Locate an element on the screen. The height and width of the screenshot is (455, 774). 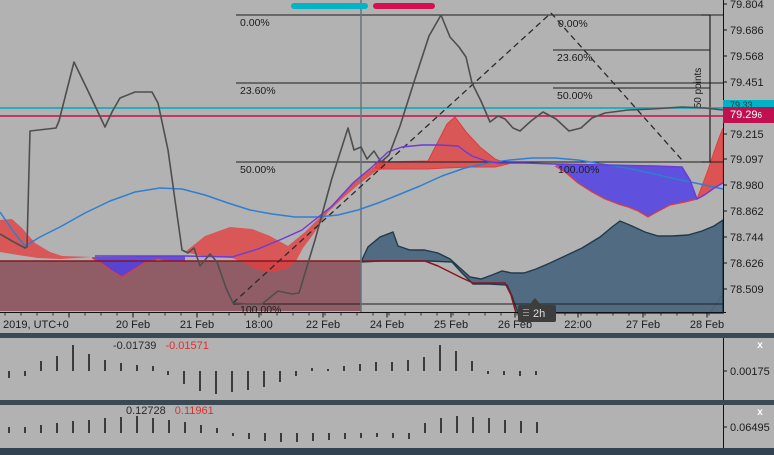
fib-label: 100.00% is located at coordinates (578, 170).